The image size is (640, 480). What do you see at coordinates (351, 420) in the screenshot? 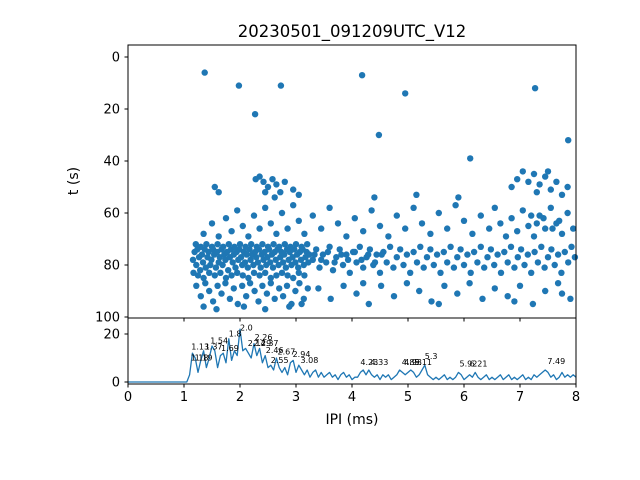
I see `x-axis-label: IPI (ms)` at bounding box center [351, 420].